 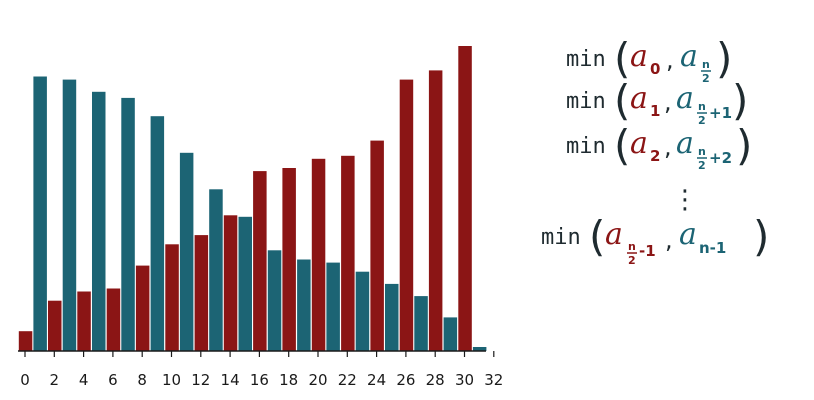 I want to click on vertical-ellipsis: ⋮, so click(x=685, y=200).